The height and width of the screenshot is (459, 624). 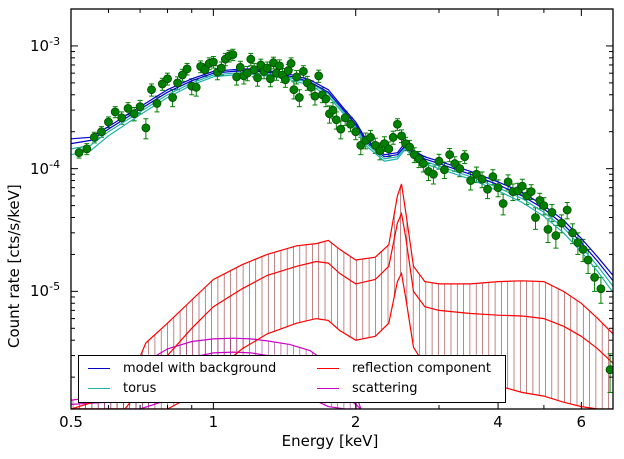 What do you see at coordinates (200, 368) in the screenshot?
I see `legend-label-model: model with background` at bounding box center [200, 368].